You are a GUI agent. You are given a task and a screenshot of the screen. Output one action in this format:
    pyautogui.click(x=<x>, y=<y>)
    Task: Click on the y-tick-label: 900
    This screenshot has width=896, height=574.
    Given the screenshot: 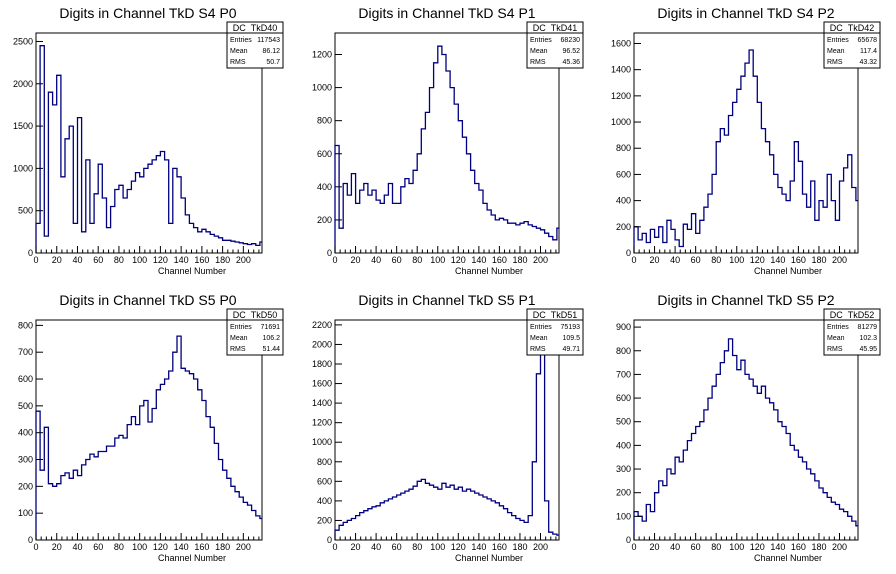 What is the action you would take?
    pyautogui.click(x=623, y=327)
    